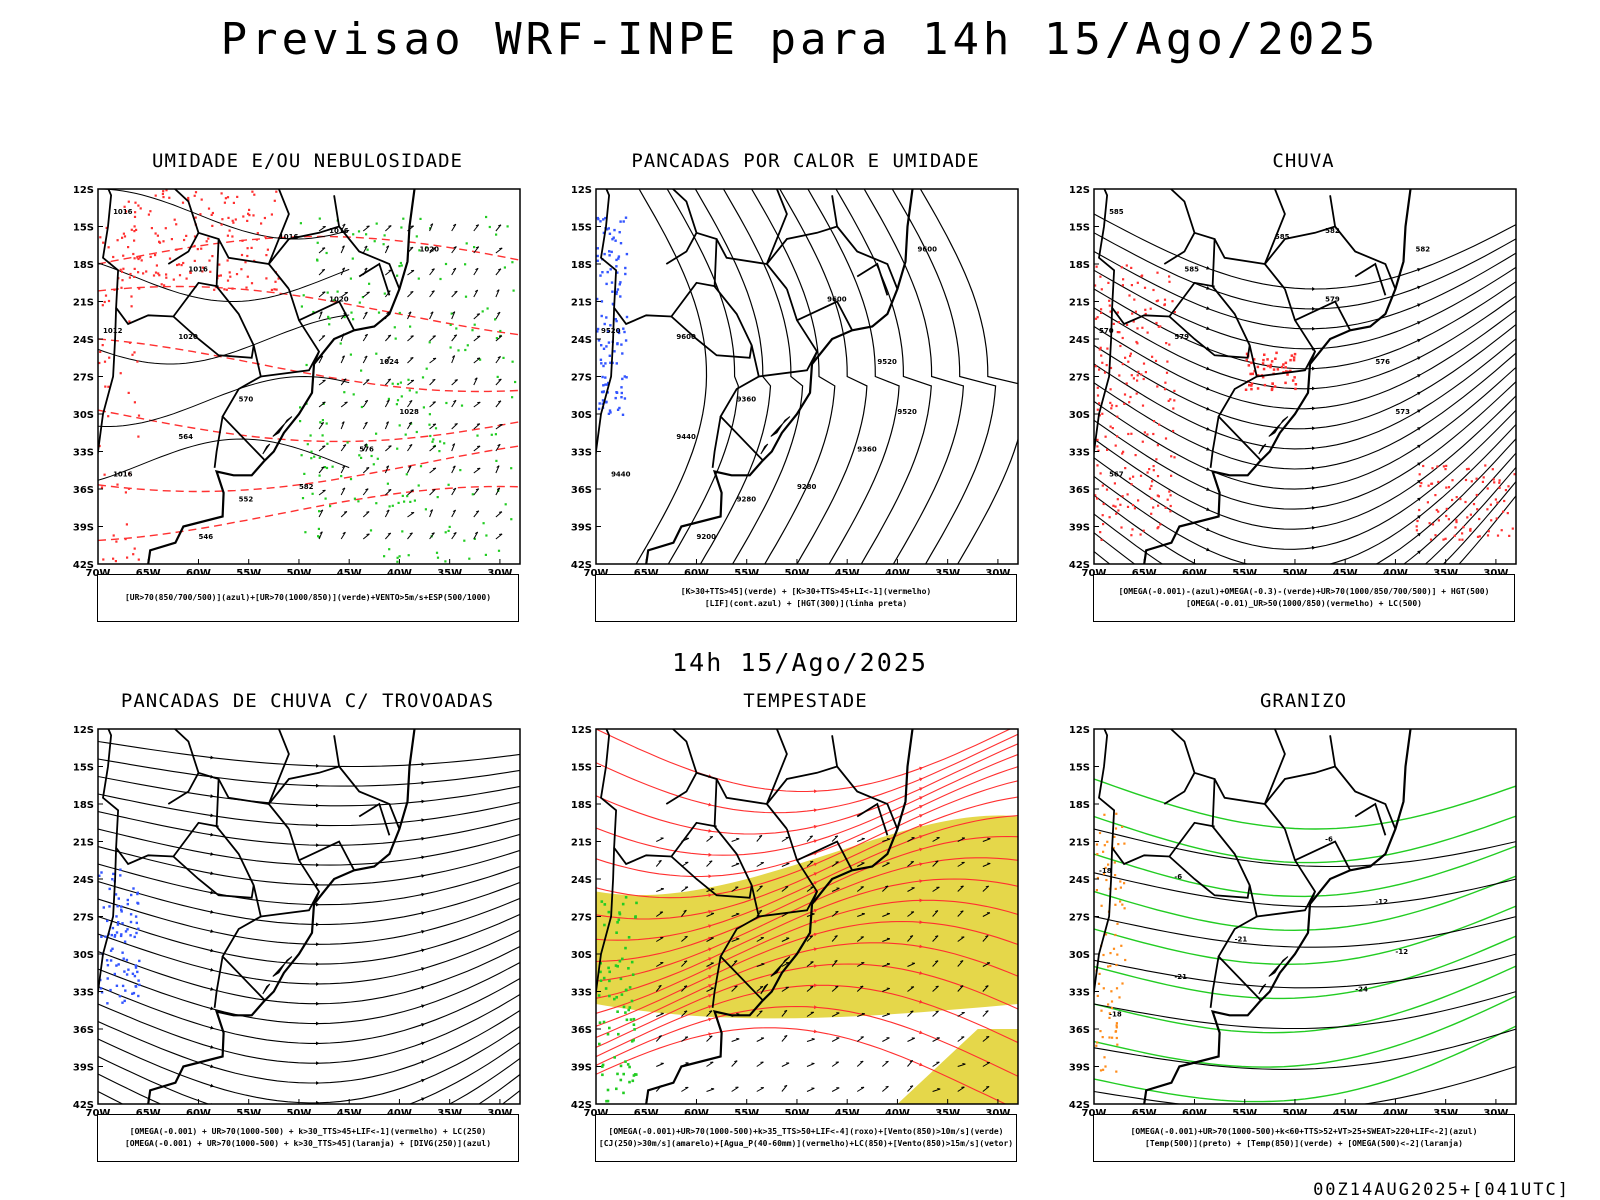 The image size is (1600, 1200). What do you see at coordinates (897, 573) in the screenshot?
I see `lon-tick-label: 40W` at bounding box center [897, 573].